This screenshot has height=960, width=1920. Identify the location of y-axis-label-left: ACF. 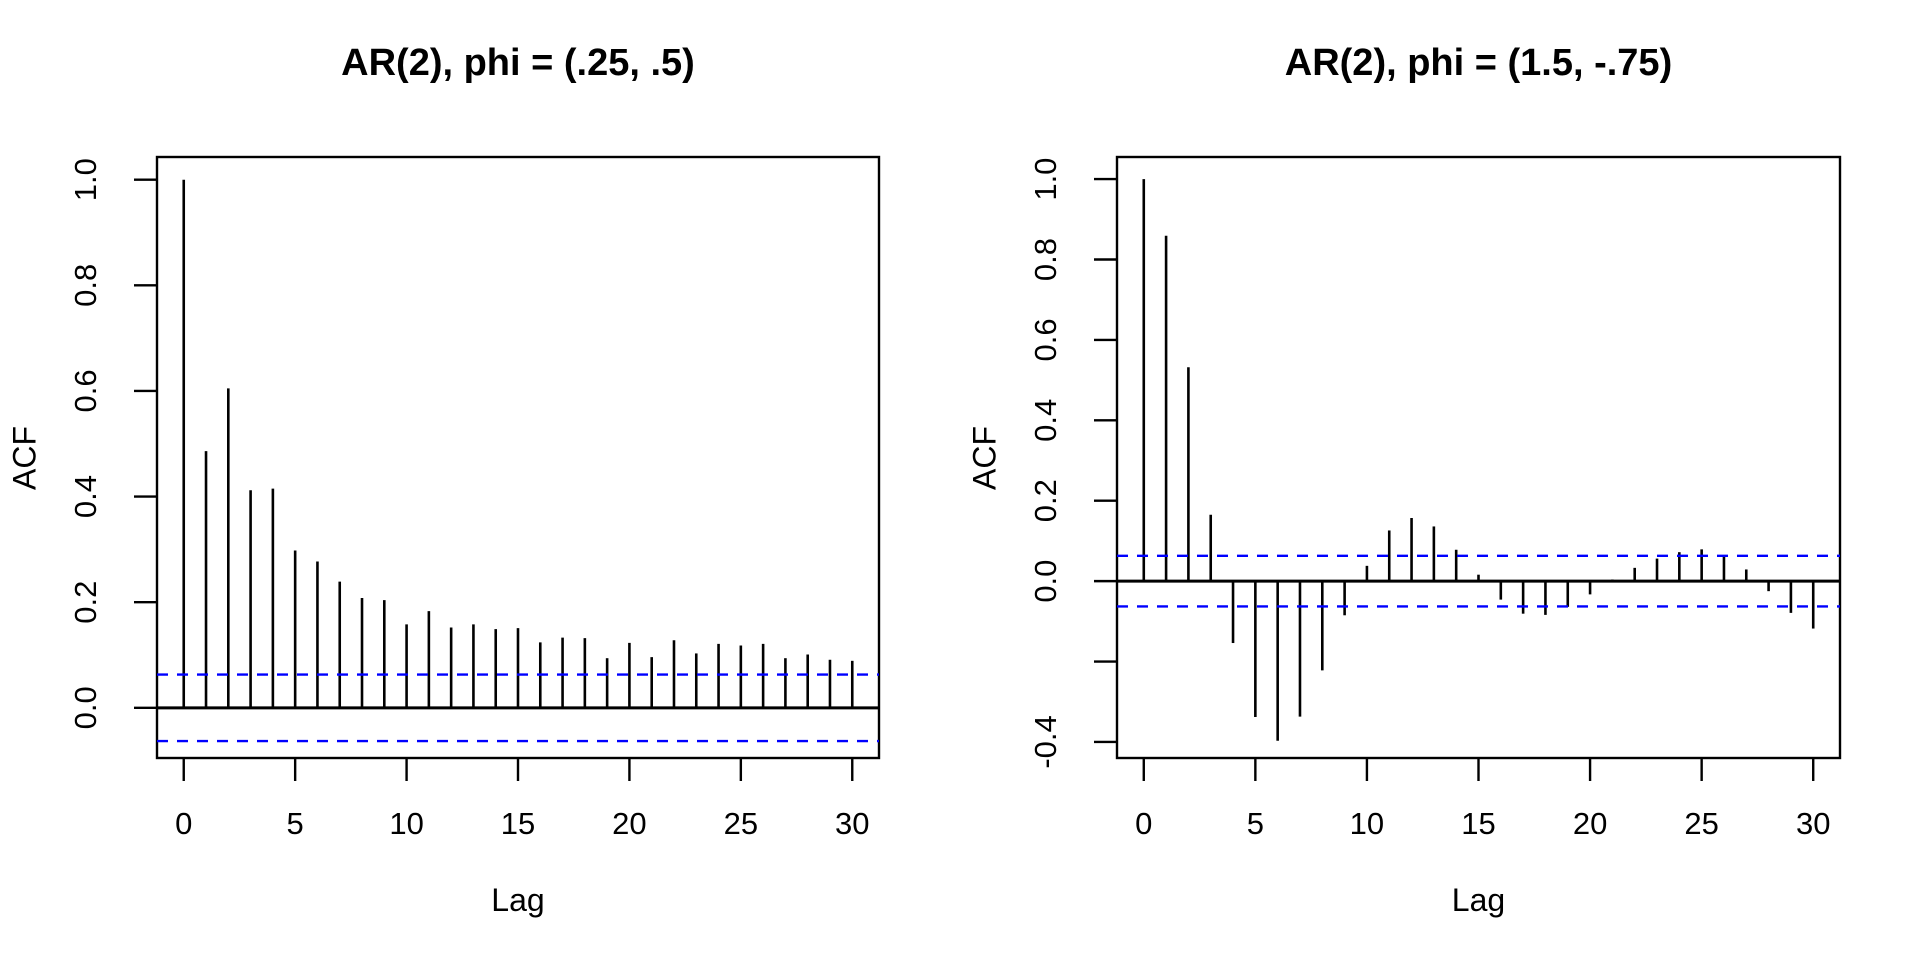
(24, 458).